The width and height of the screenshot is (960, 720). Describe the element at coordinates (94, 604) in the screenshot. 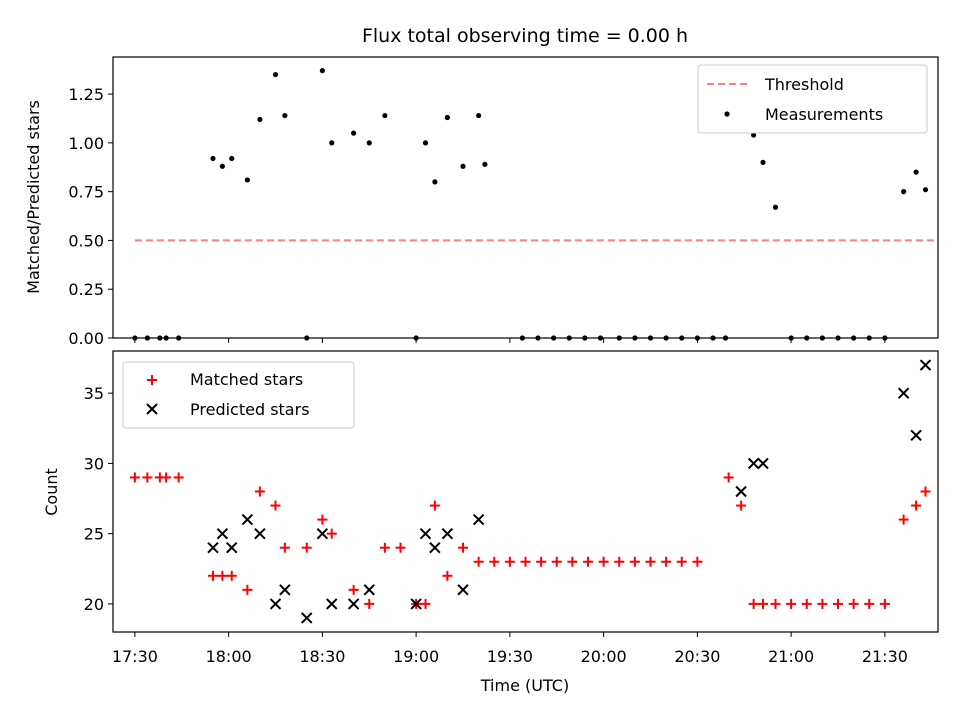

I see `bottom-y-tick-label: 20` at that location.